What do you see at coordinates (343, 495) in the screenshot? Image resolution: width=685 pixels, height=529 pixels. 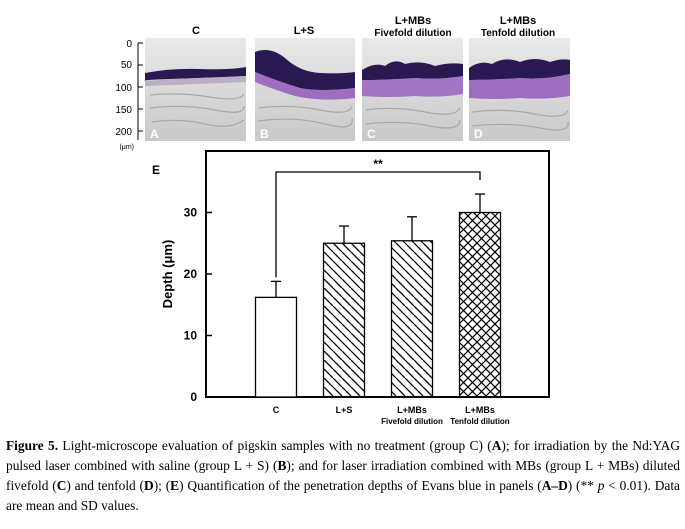 I see `caption-text: < 0.01). Data are mean and SD values.` at bounding box center [343, 495].